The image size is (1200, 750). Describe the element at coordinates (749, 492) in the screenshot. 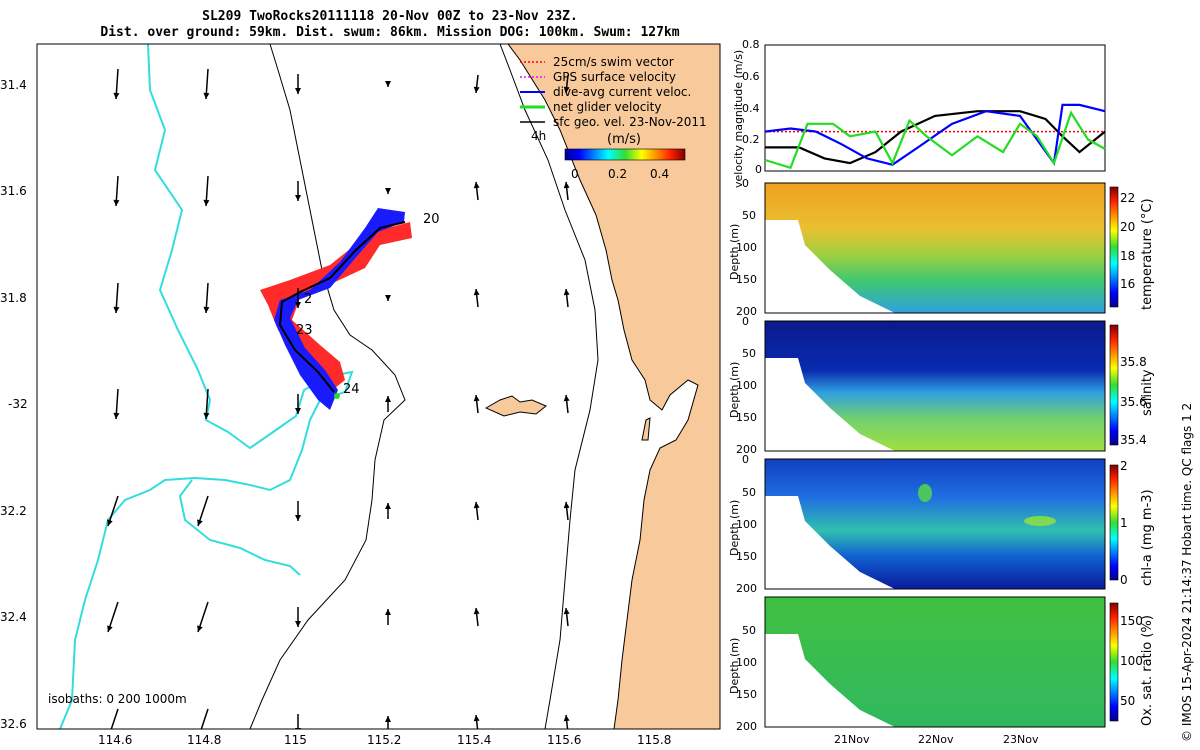

I see `chl-ytick-1: 50` at that location.